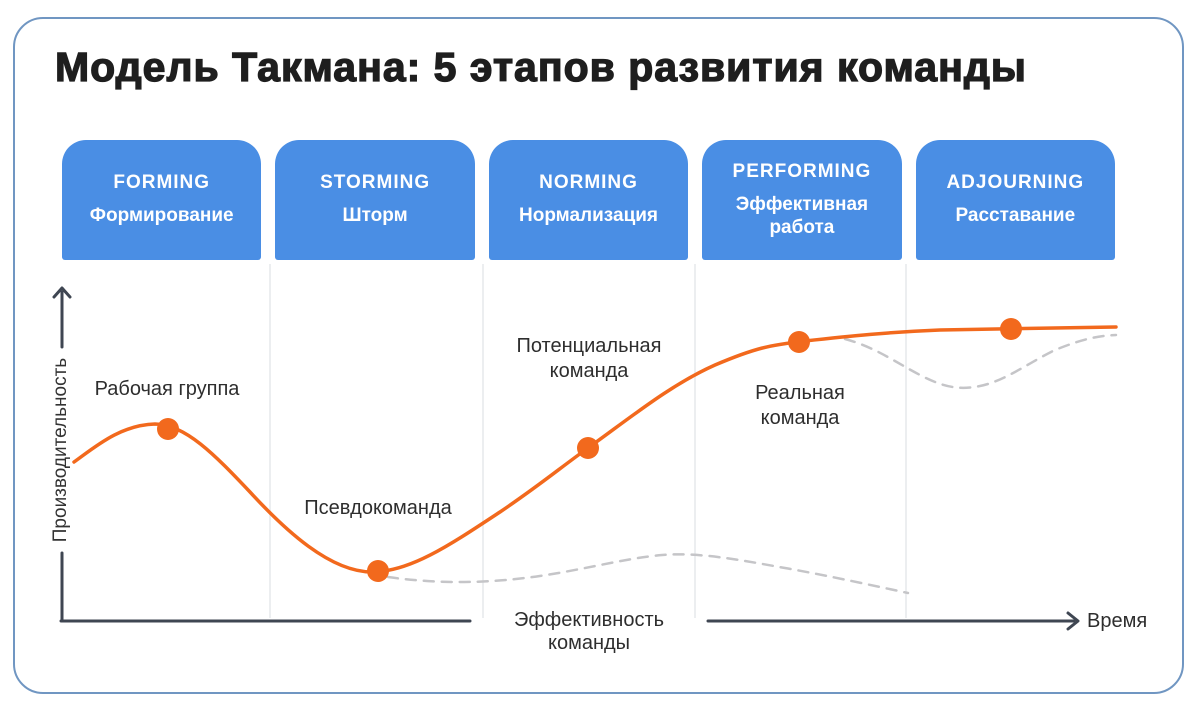 The height and width of the screenshot is (712, 1199). I want to click on label-pseudo-team: Псевдокоманда, so click(378, 508).